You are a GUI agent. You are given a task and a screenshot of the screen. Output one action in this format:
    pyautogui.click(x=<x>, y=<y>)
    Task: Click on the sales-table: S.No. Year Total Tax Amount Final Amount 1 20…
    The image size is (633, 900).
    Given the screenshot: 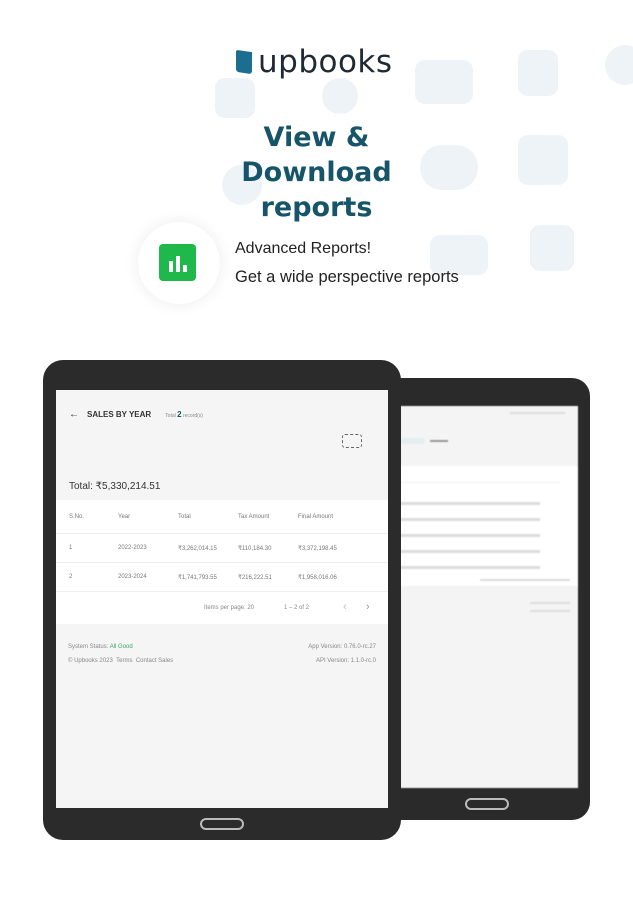 What is the action you would take?
    pyautogui.click(x=222, y=562)
    